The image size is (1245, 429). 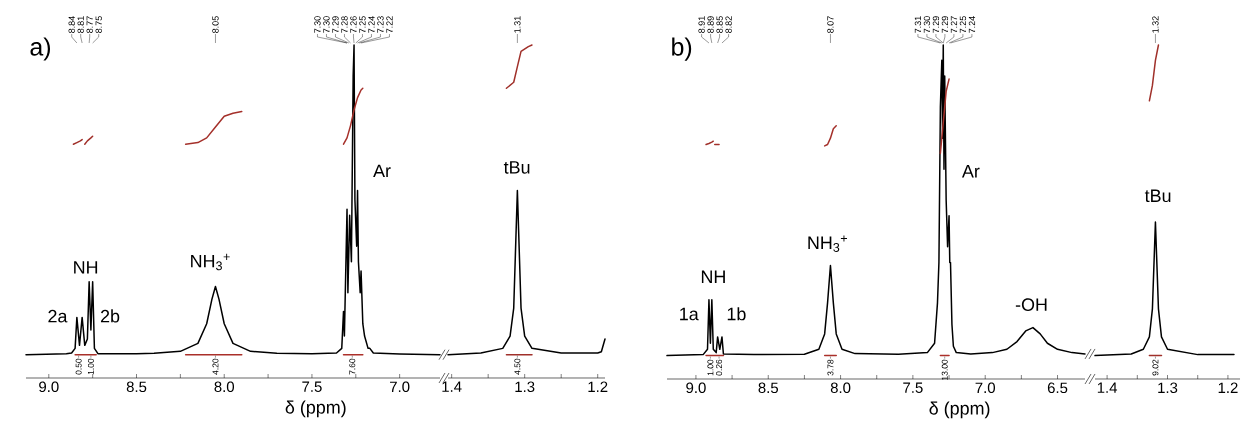 I want to click on annotation: 7.27, so click(x=954, y=24).